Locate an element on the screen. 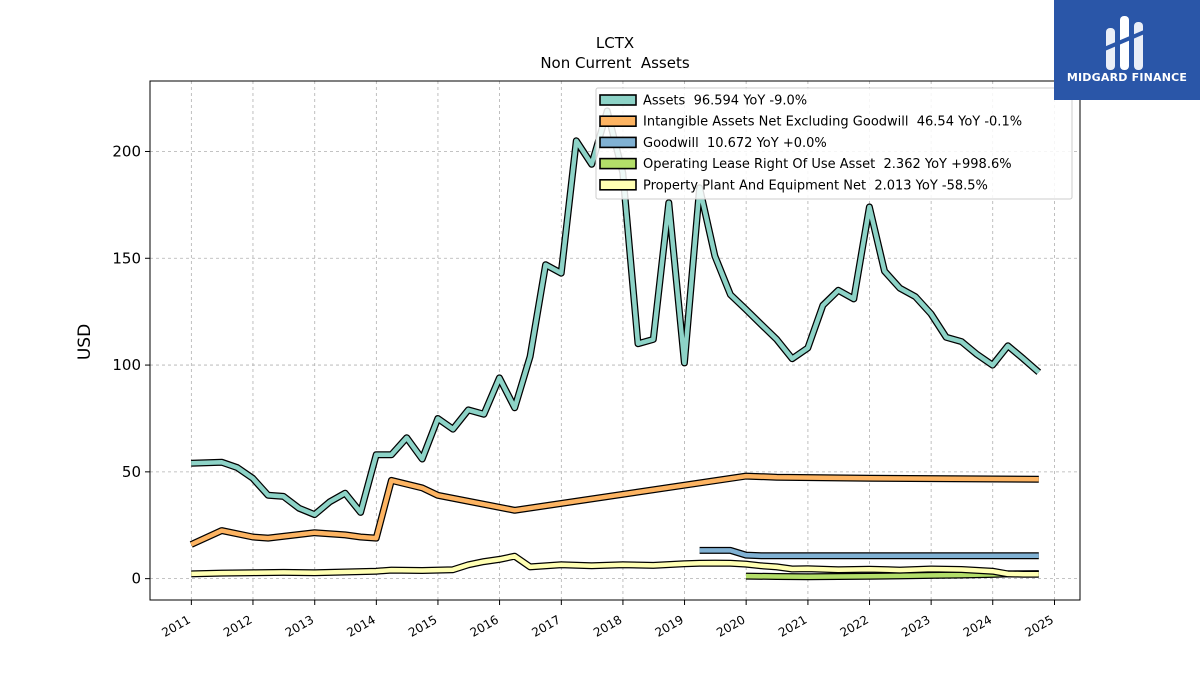  y-tick-label: 100 is located at coordinates (126, 365).